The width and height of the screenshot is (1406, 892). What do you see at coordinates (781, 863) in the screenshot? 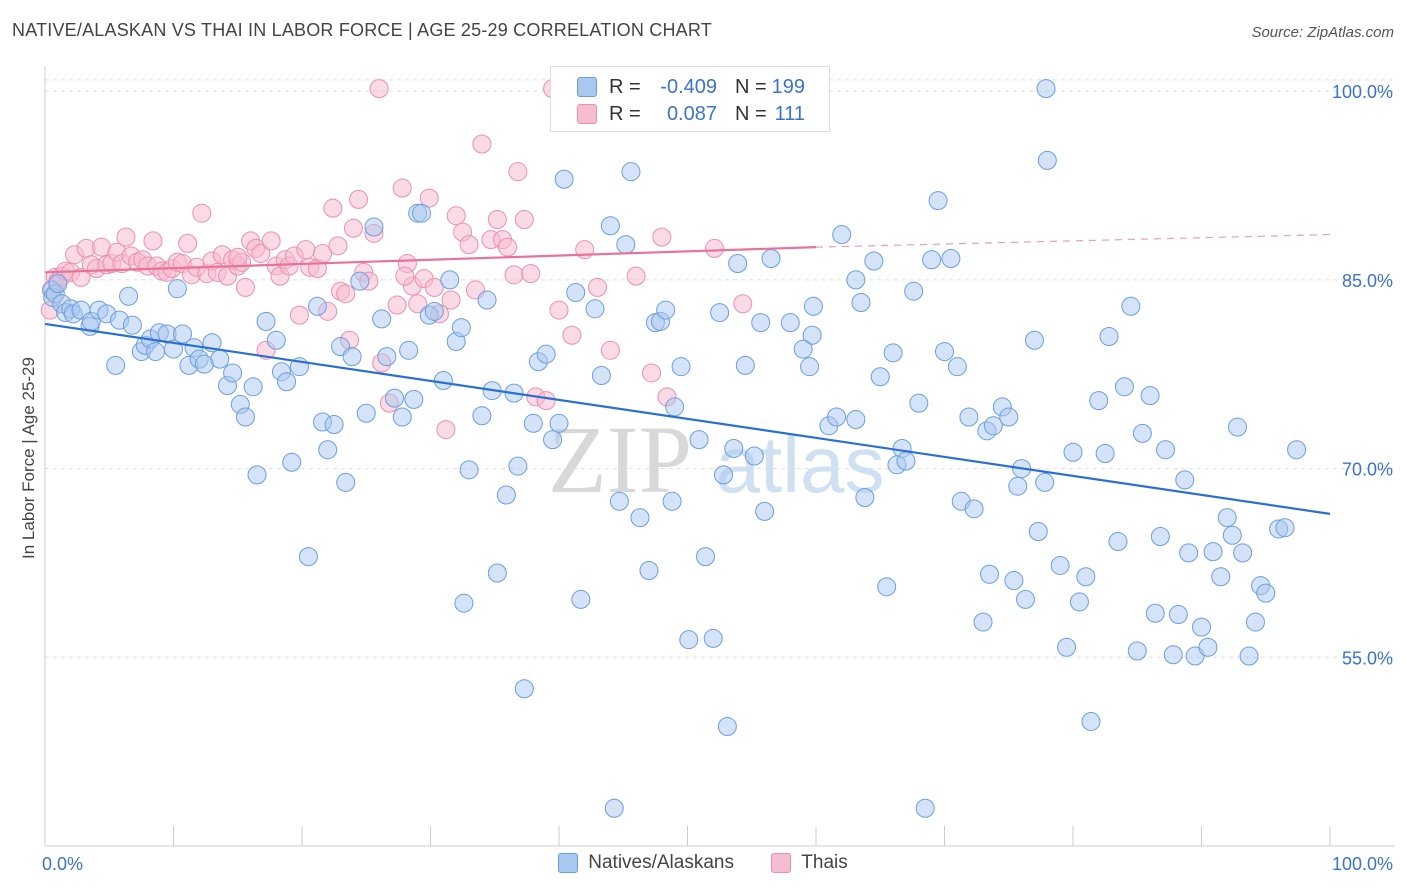
I see `thais-legend-swatch` at bounding box center [781, 863].